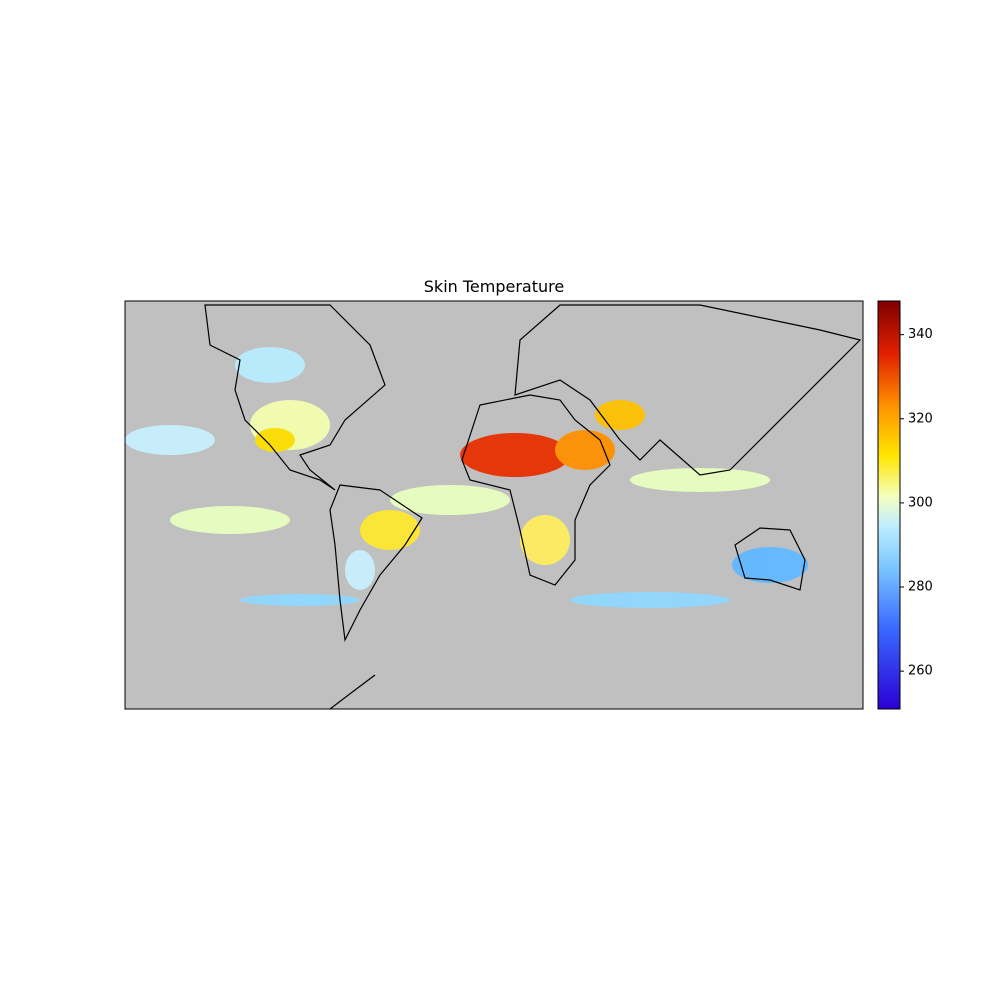 This screenshot has height=1004, width=1000. Describe the element at coordinates (494, 286) in the screenshot. I see `chart-title: Skin Temperature` at that location.